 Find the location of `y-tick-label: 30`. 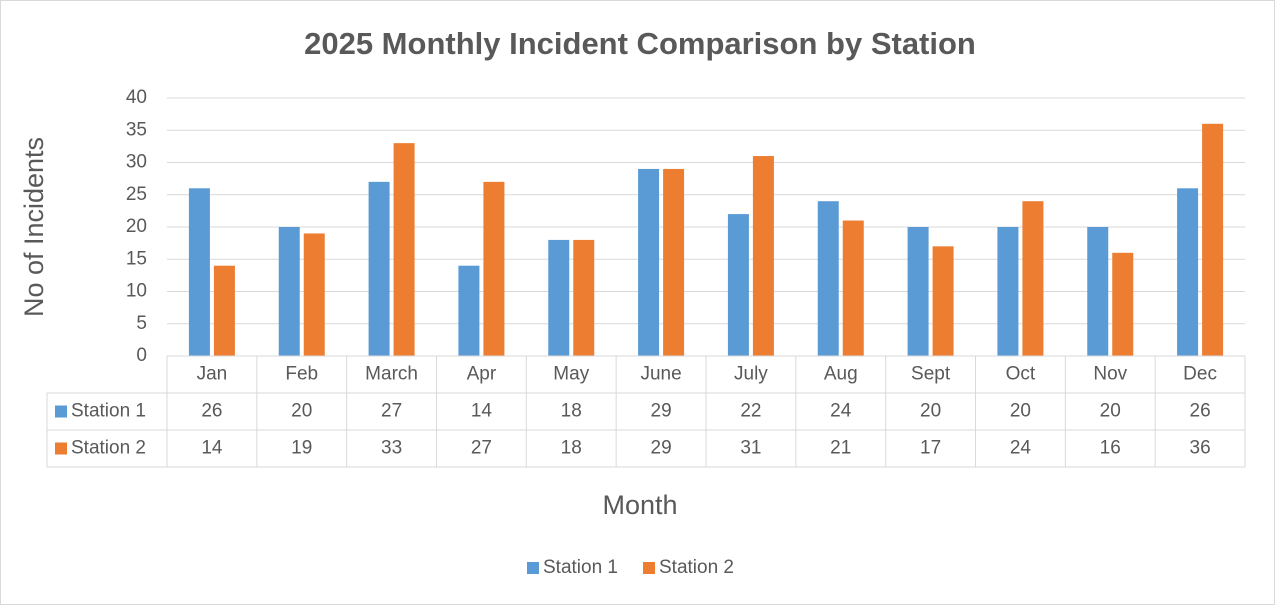

y-tick-label: 30 is located at coordinates (136, 162).